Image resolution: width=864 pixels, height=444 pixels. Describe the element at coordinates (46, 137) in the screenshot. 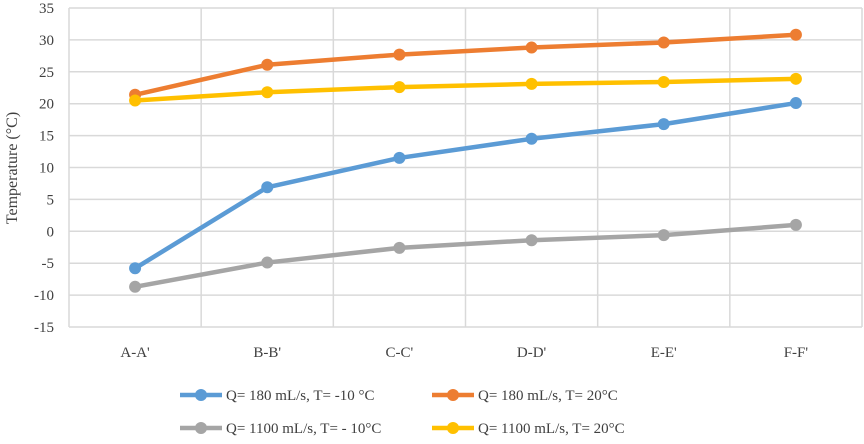

I see `y-tick-label-4: 15` at that location.